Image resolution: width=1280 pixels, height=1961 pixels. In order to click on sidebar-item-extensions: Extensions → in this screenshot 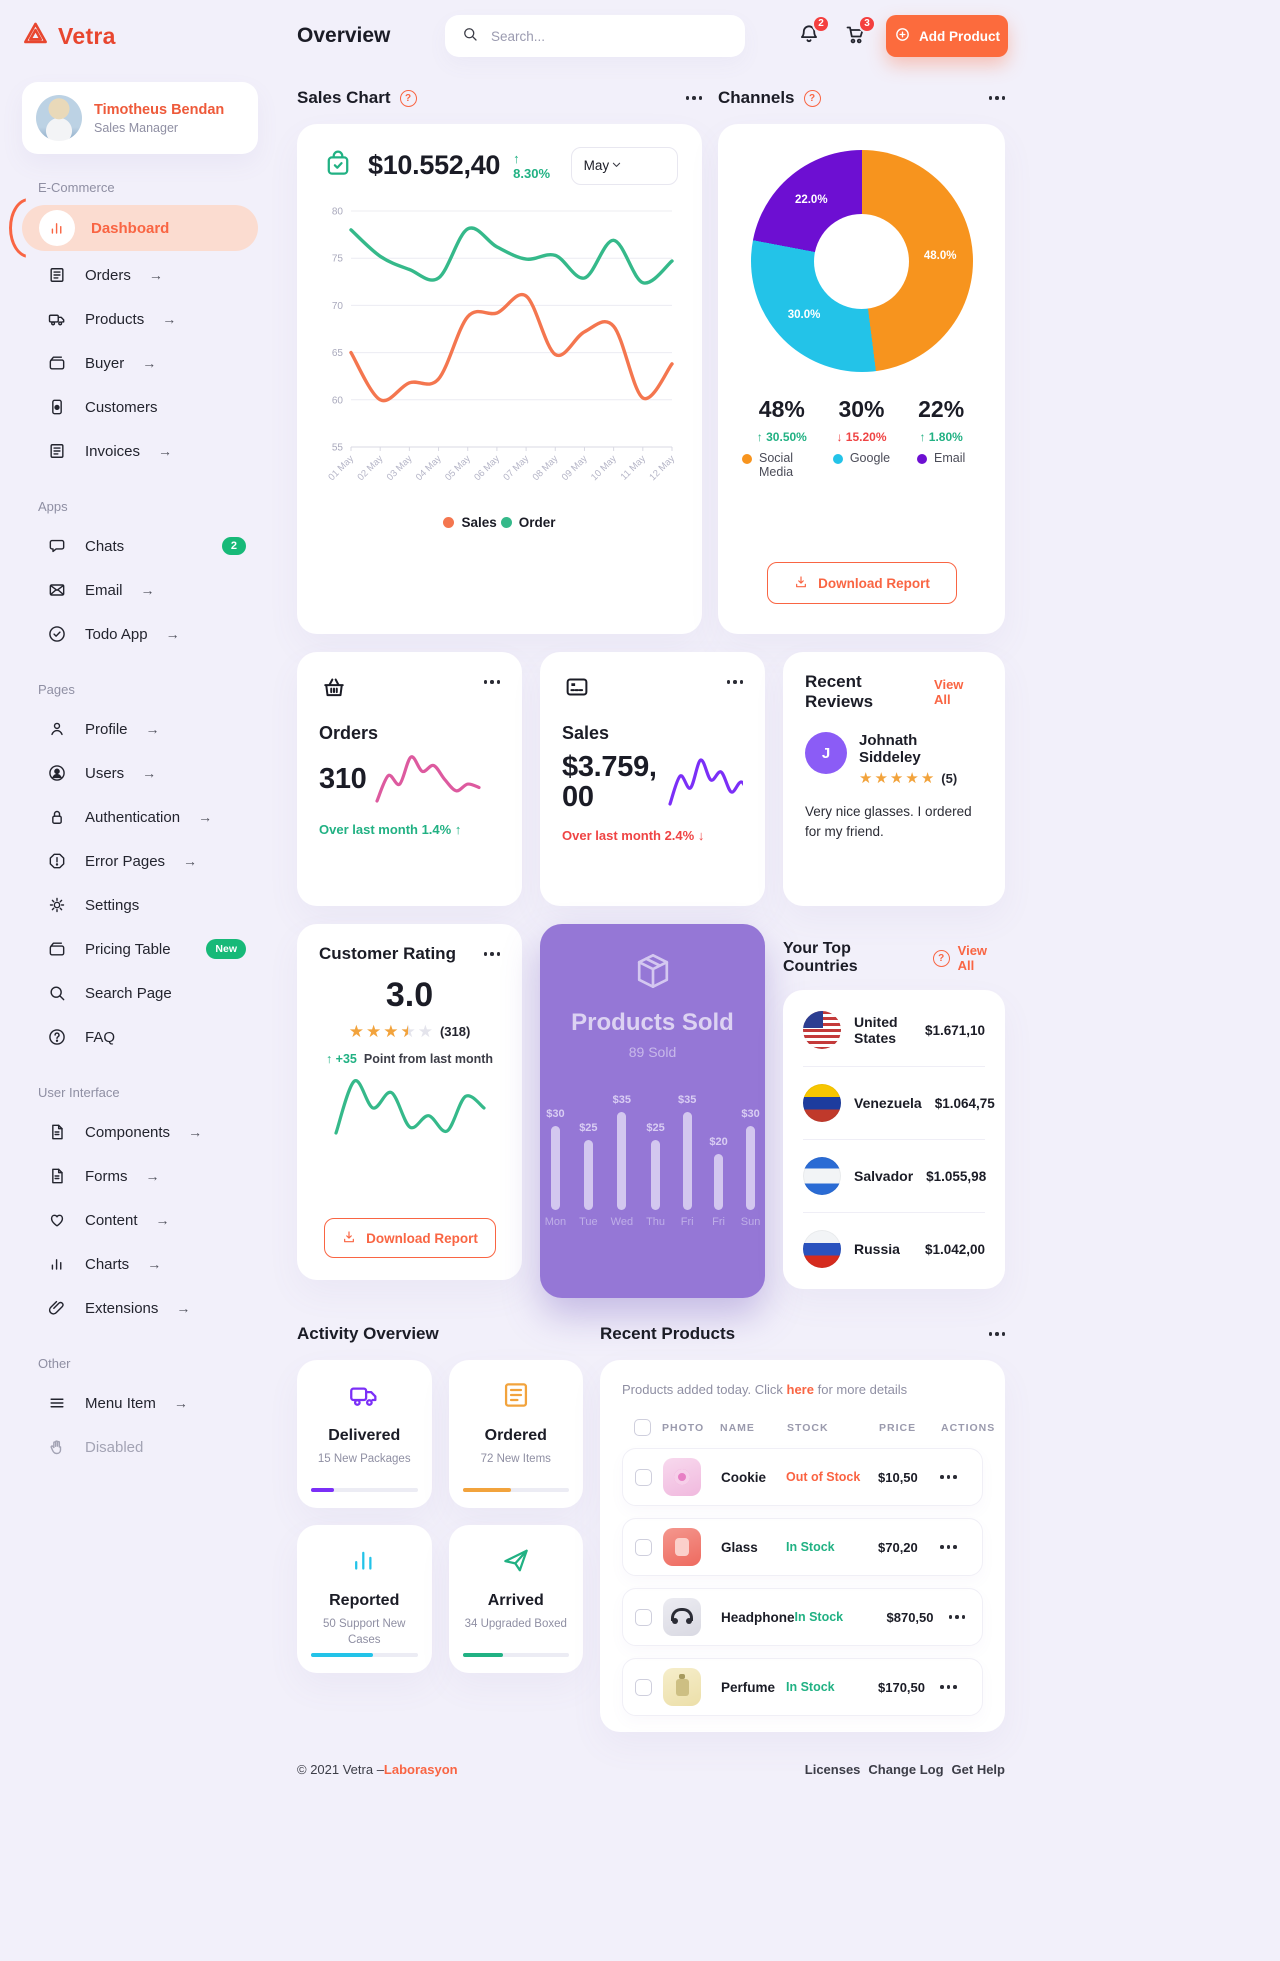, I will do `click(140, 1308)`.